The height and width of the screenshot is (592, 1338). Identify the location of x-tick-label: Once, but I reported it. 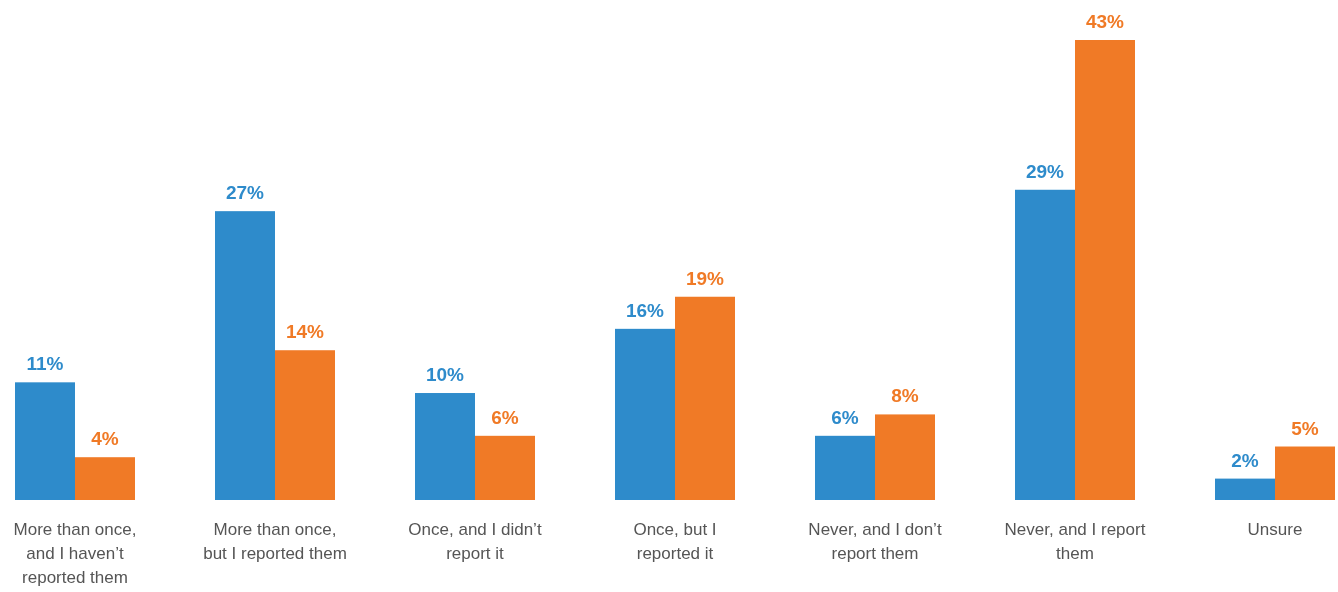
(675, 541).